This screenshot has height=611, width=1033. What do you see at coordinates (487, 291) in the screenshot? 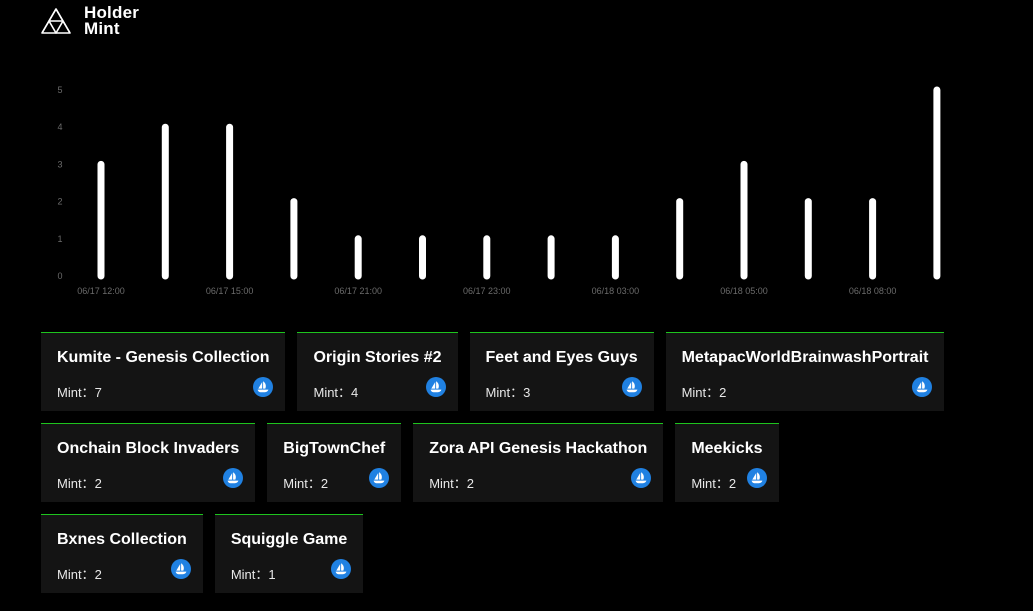
I see `x-tick-label: 06/17 23:00` at bounding box center [487, 291].